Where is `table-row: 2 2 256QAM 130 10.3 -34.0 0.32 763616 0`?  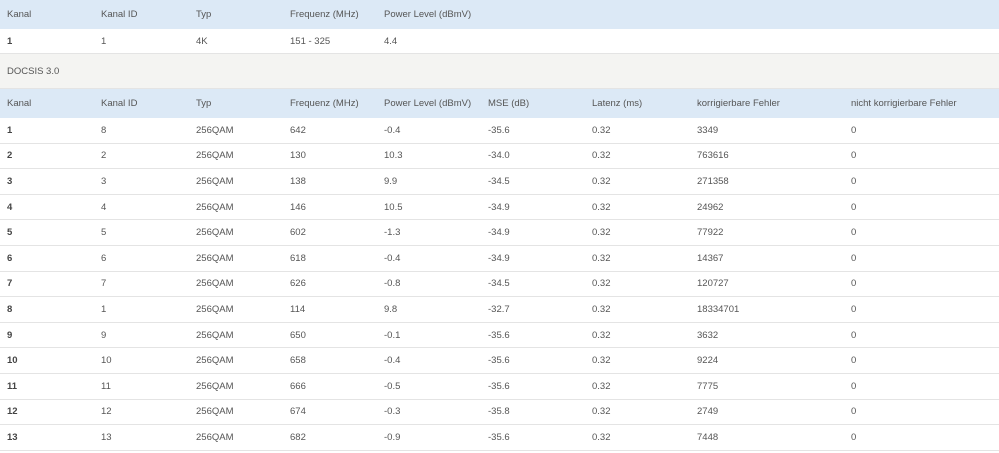 table-row: 2 2 256QAM 130 10.3 -34.0 0.32 763616 0 is located at coordinates (499, 157).